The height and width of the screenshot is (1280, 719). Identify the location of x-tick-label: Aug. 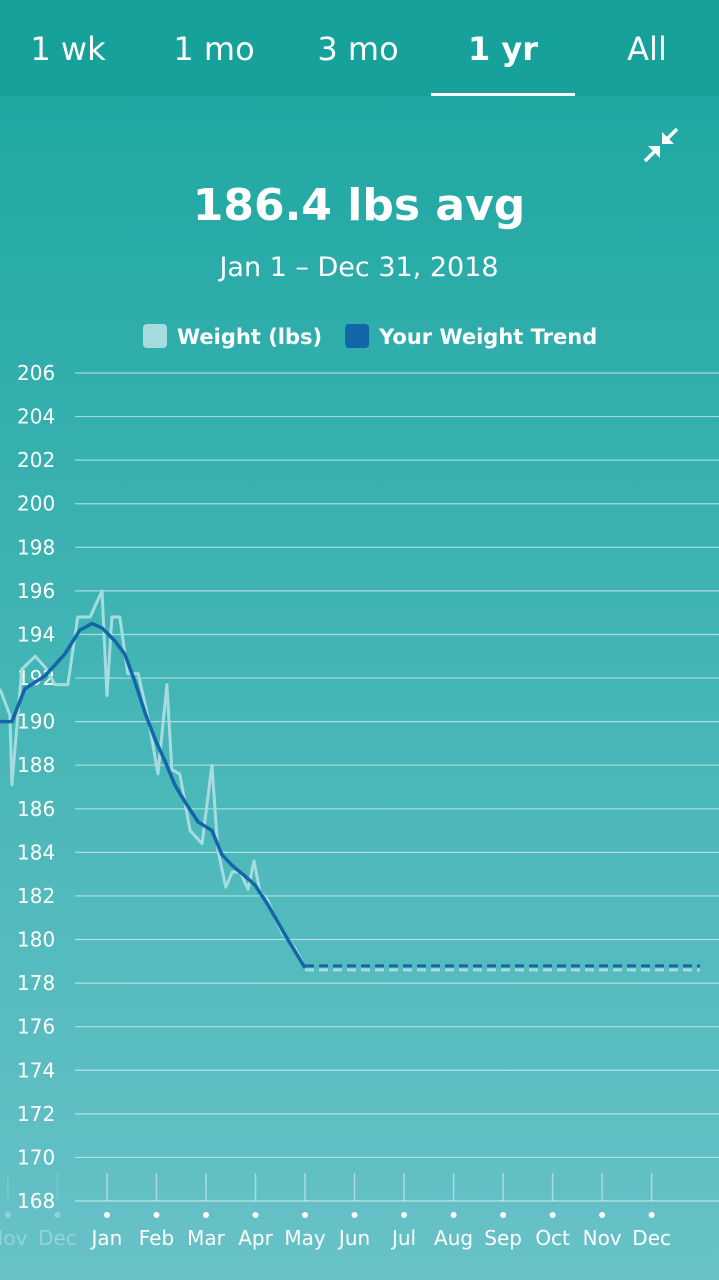
(453, 1238).